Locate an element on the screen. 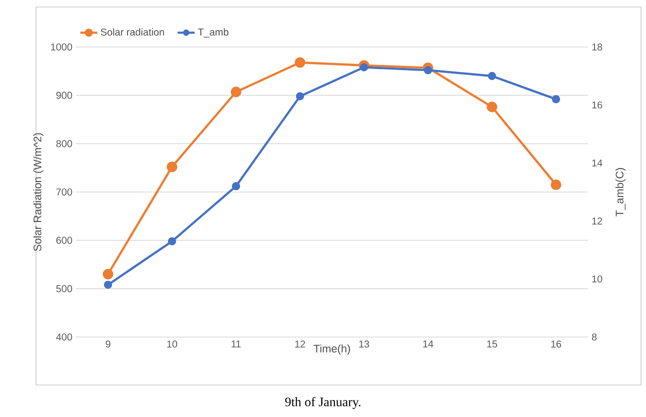 The image size is (646, 417). y-tick-label: 900 is located at coordinates (64, 95).